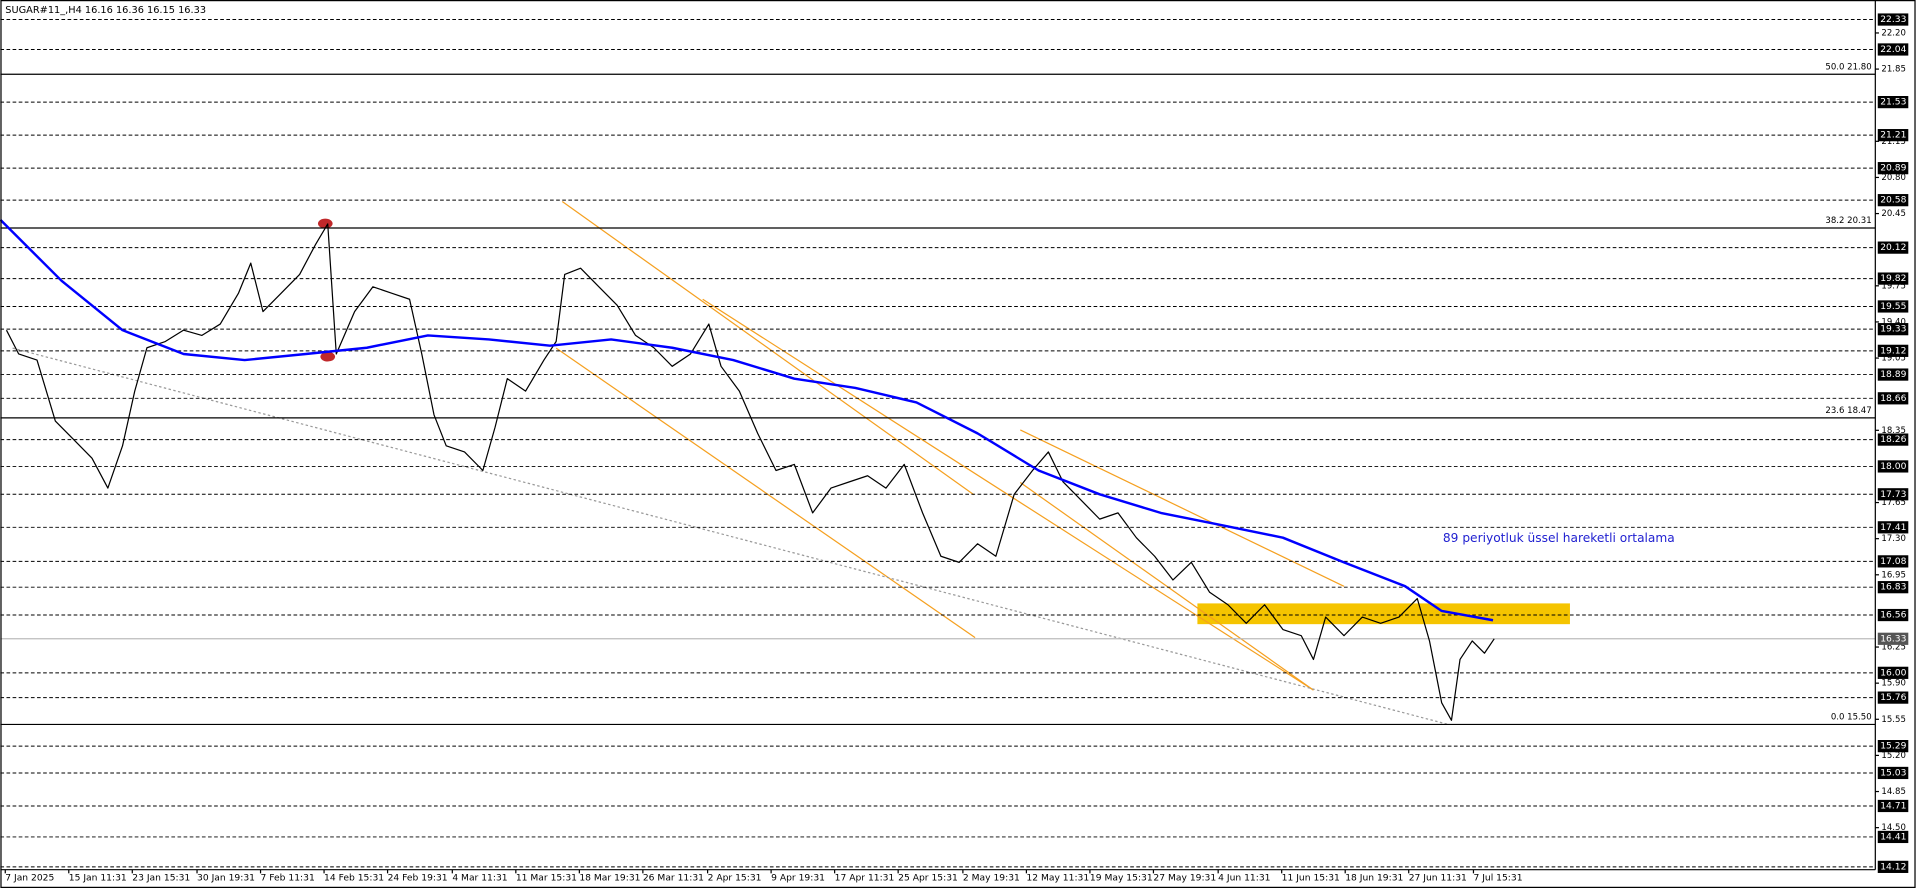  Describe the element at coordinates (105, 10) in the screenshot. I see `chart-title: SUGAR#11_,H4 16.16 16.36 16.15 16.33` at that location.